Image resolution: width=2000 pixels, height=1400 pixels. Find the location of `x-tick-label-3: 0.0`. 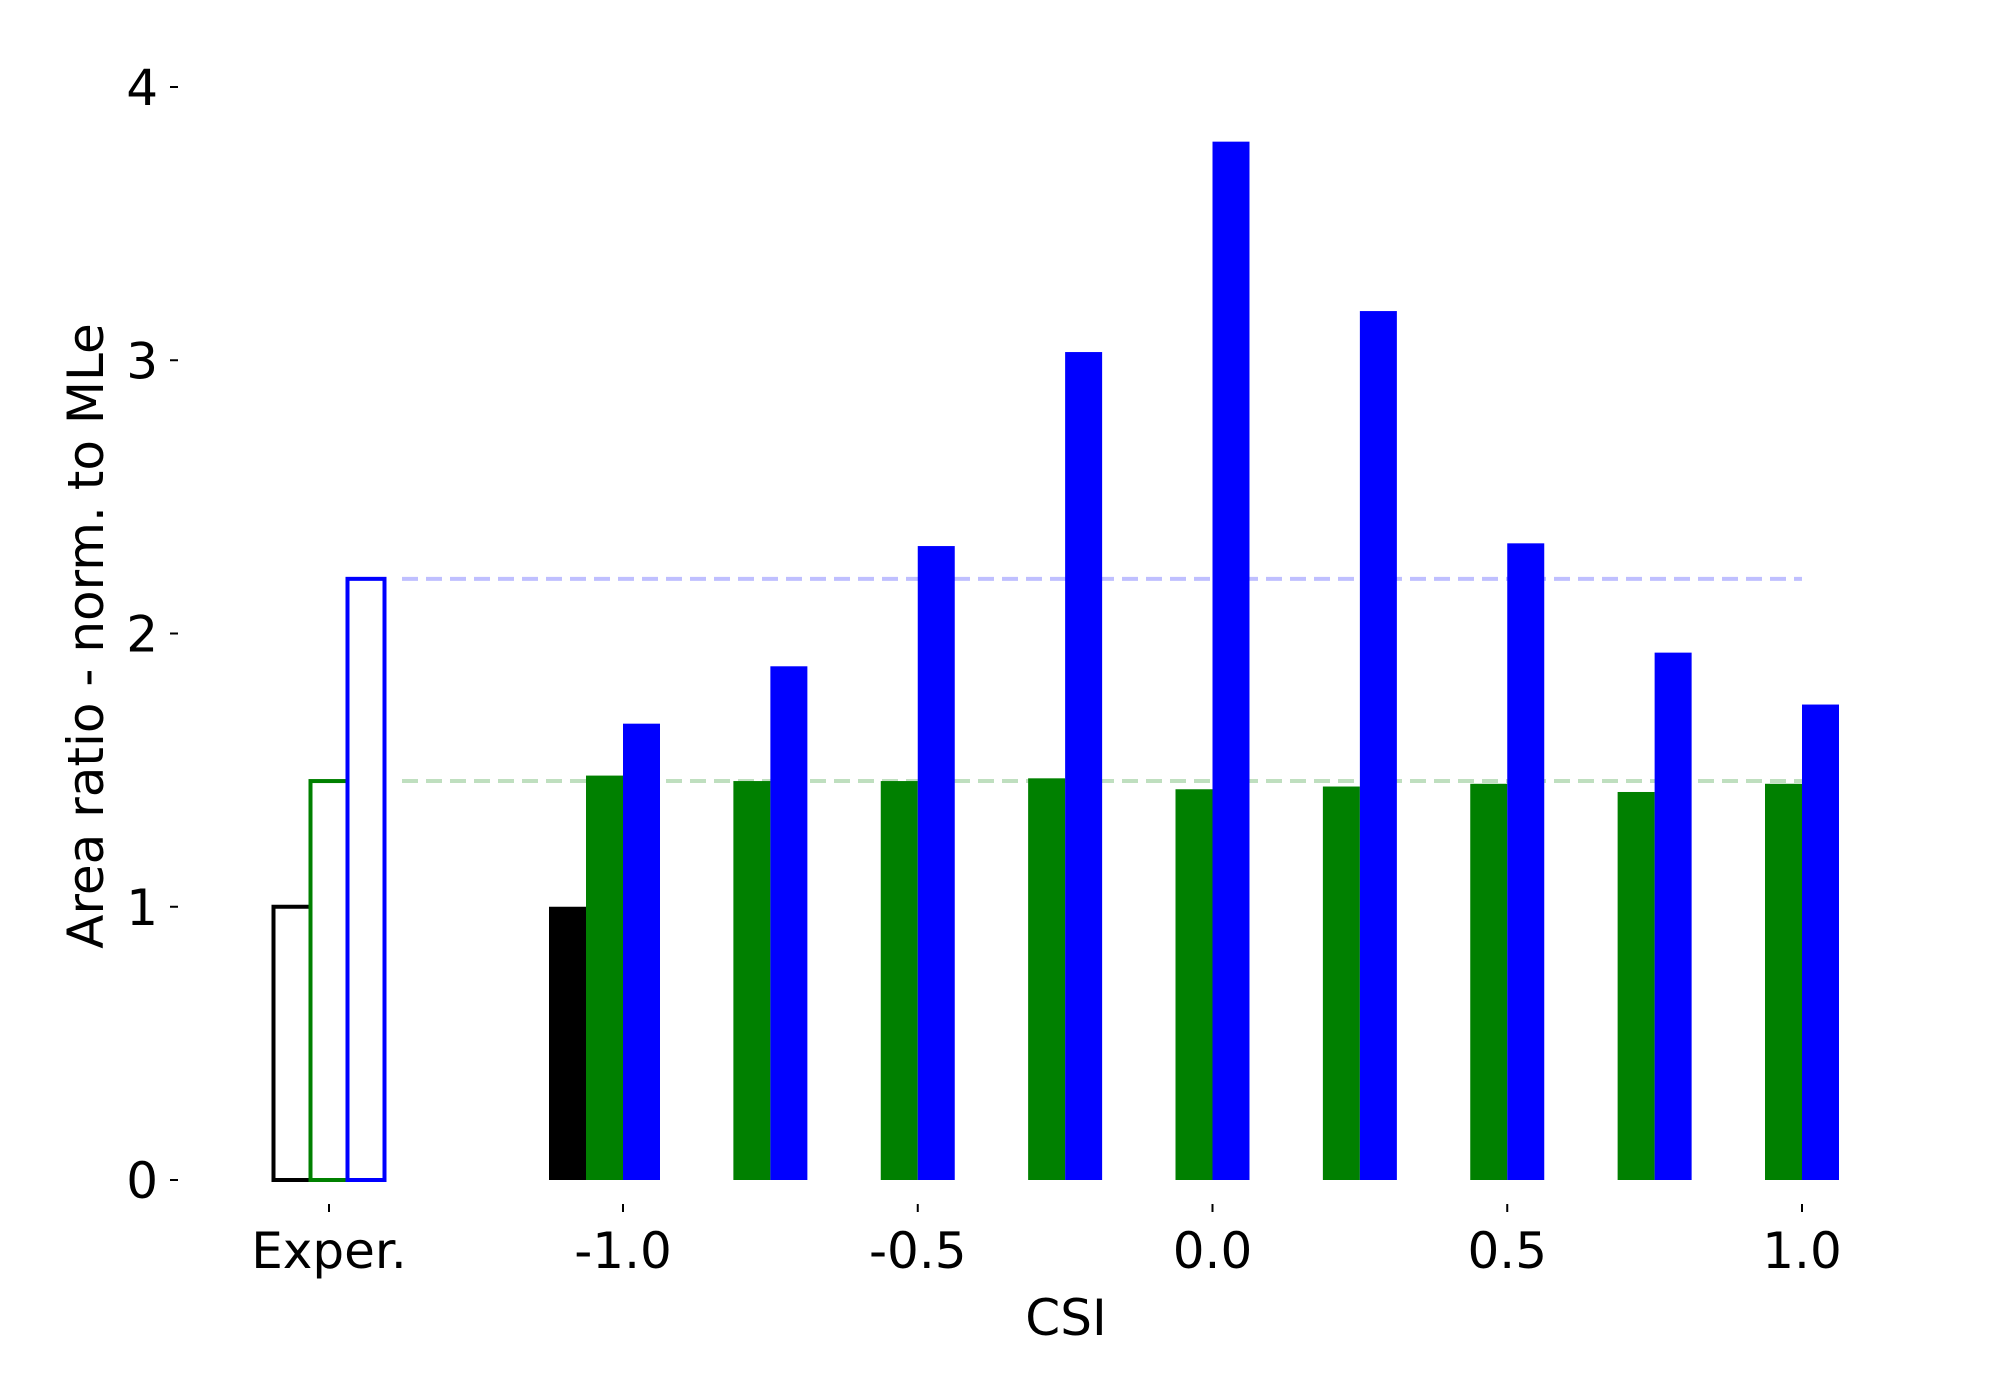

x-tick-label-3: 0.0 is located at coordinates (1213, 1251).